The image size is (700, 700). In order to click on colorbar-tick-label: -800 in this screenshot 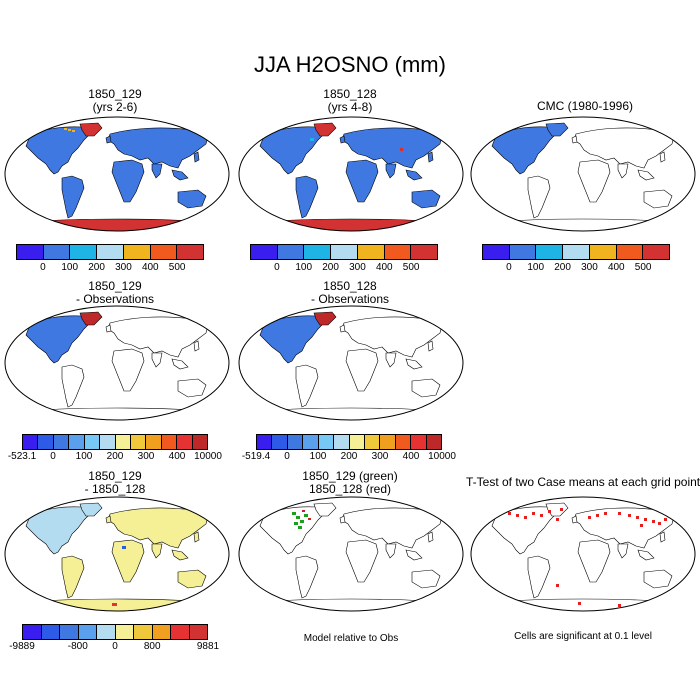, I will do `click(77, 646)`.